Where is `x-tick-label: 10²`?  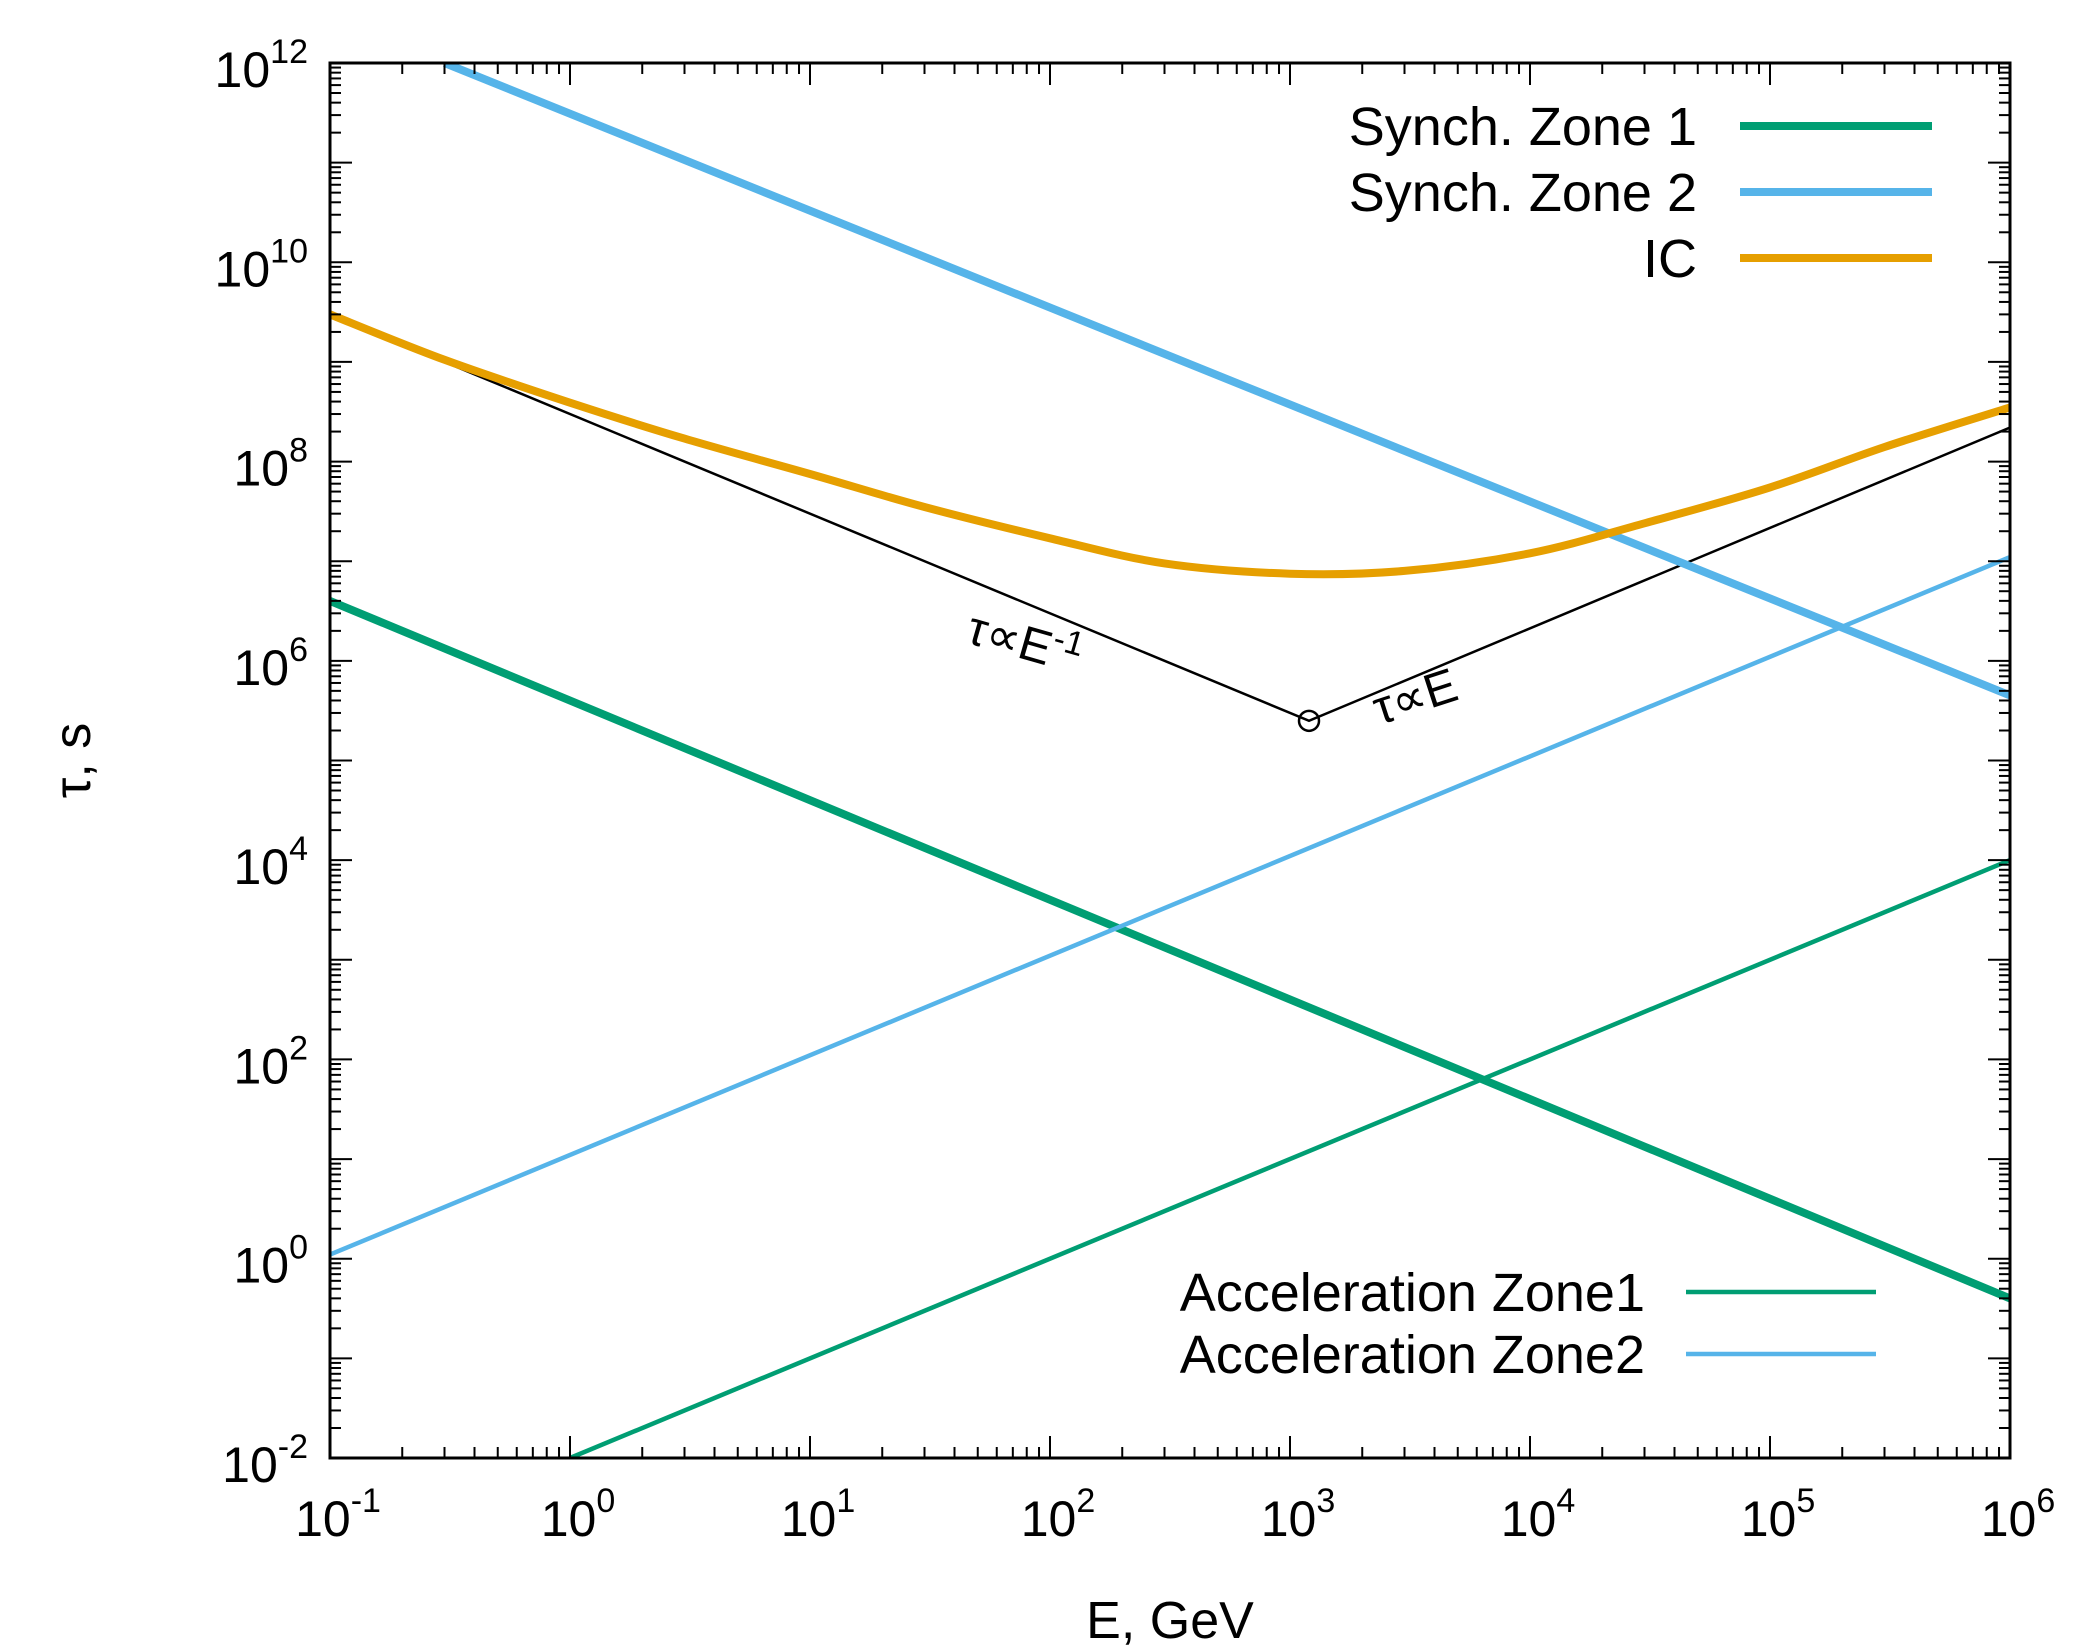 x-tick-label: 10² is located at coordinates (1058, 1514).